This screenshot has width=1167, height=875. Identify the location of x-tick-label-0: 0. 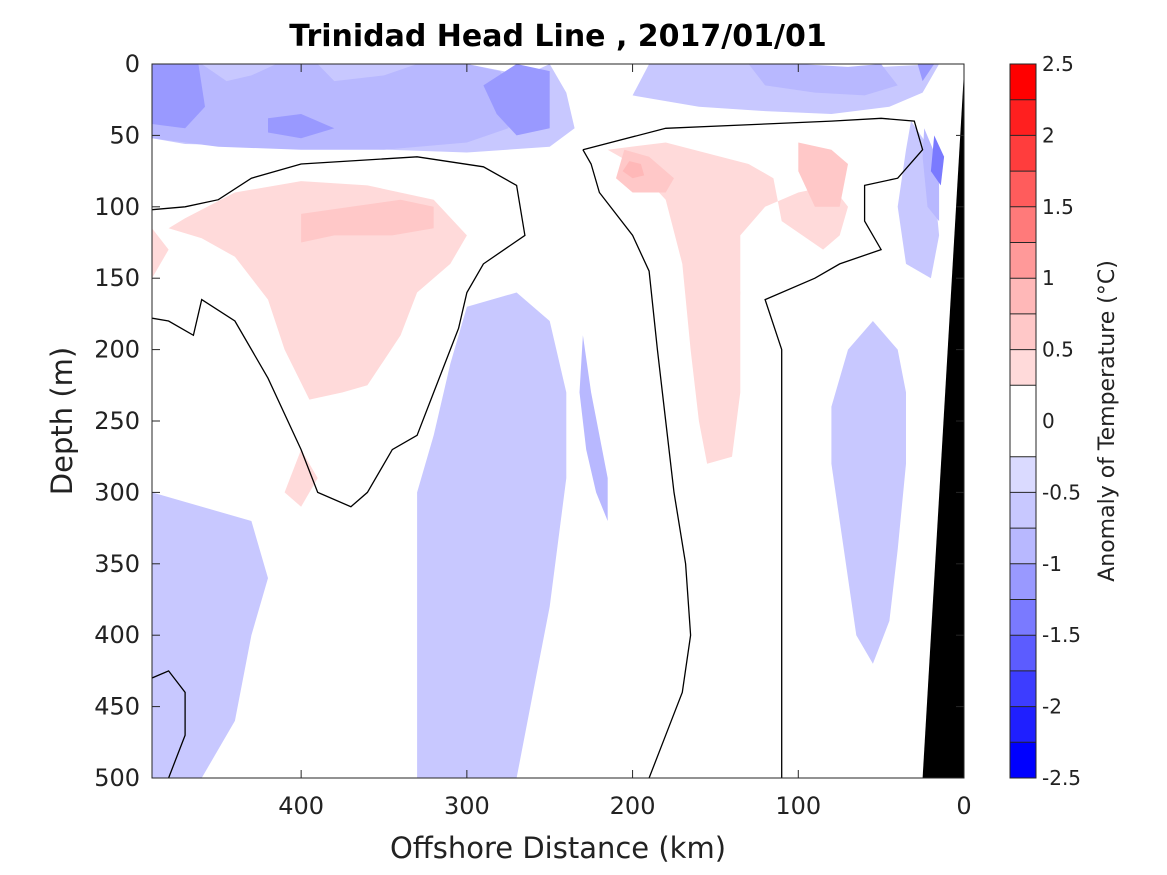
(963, 806).